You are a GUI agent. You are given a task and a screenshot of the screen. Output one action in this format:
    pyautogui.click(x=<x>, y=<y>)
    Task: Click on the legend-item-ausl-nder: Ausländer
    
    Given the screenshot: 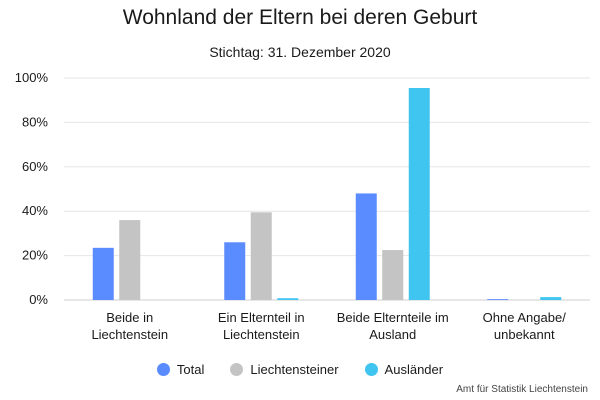 What is the action you would take?
    pyautogui.click(x=404, y=369)
    